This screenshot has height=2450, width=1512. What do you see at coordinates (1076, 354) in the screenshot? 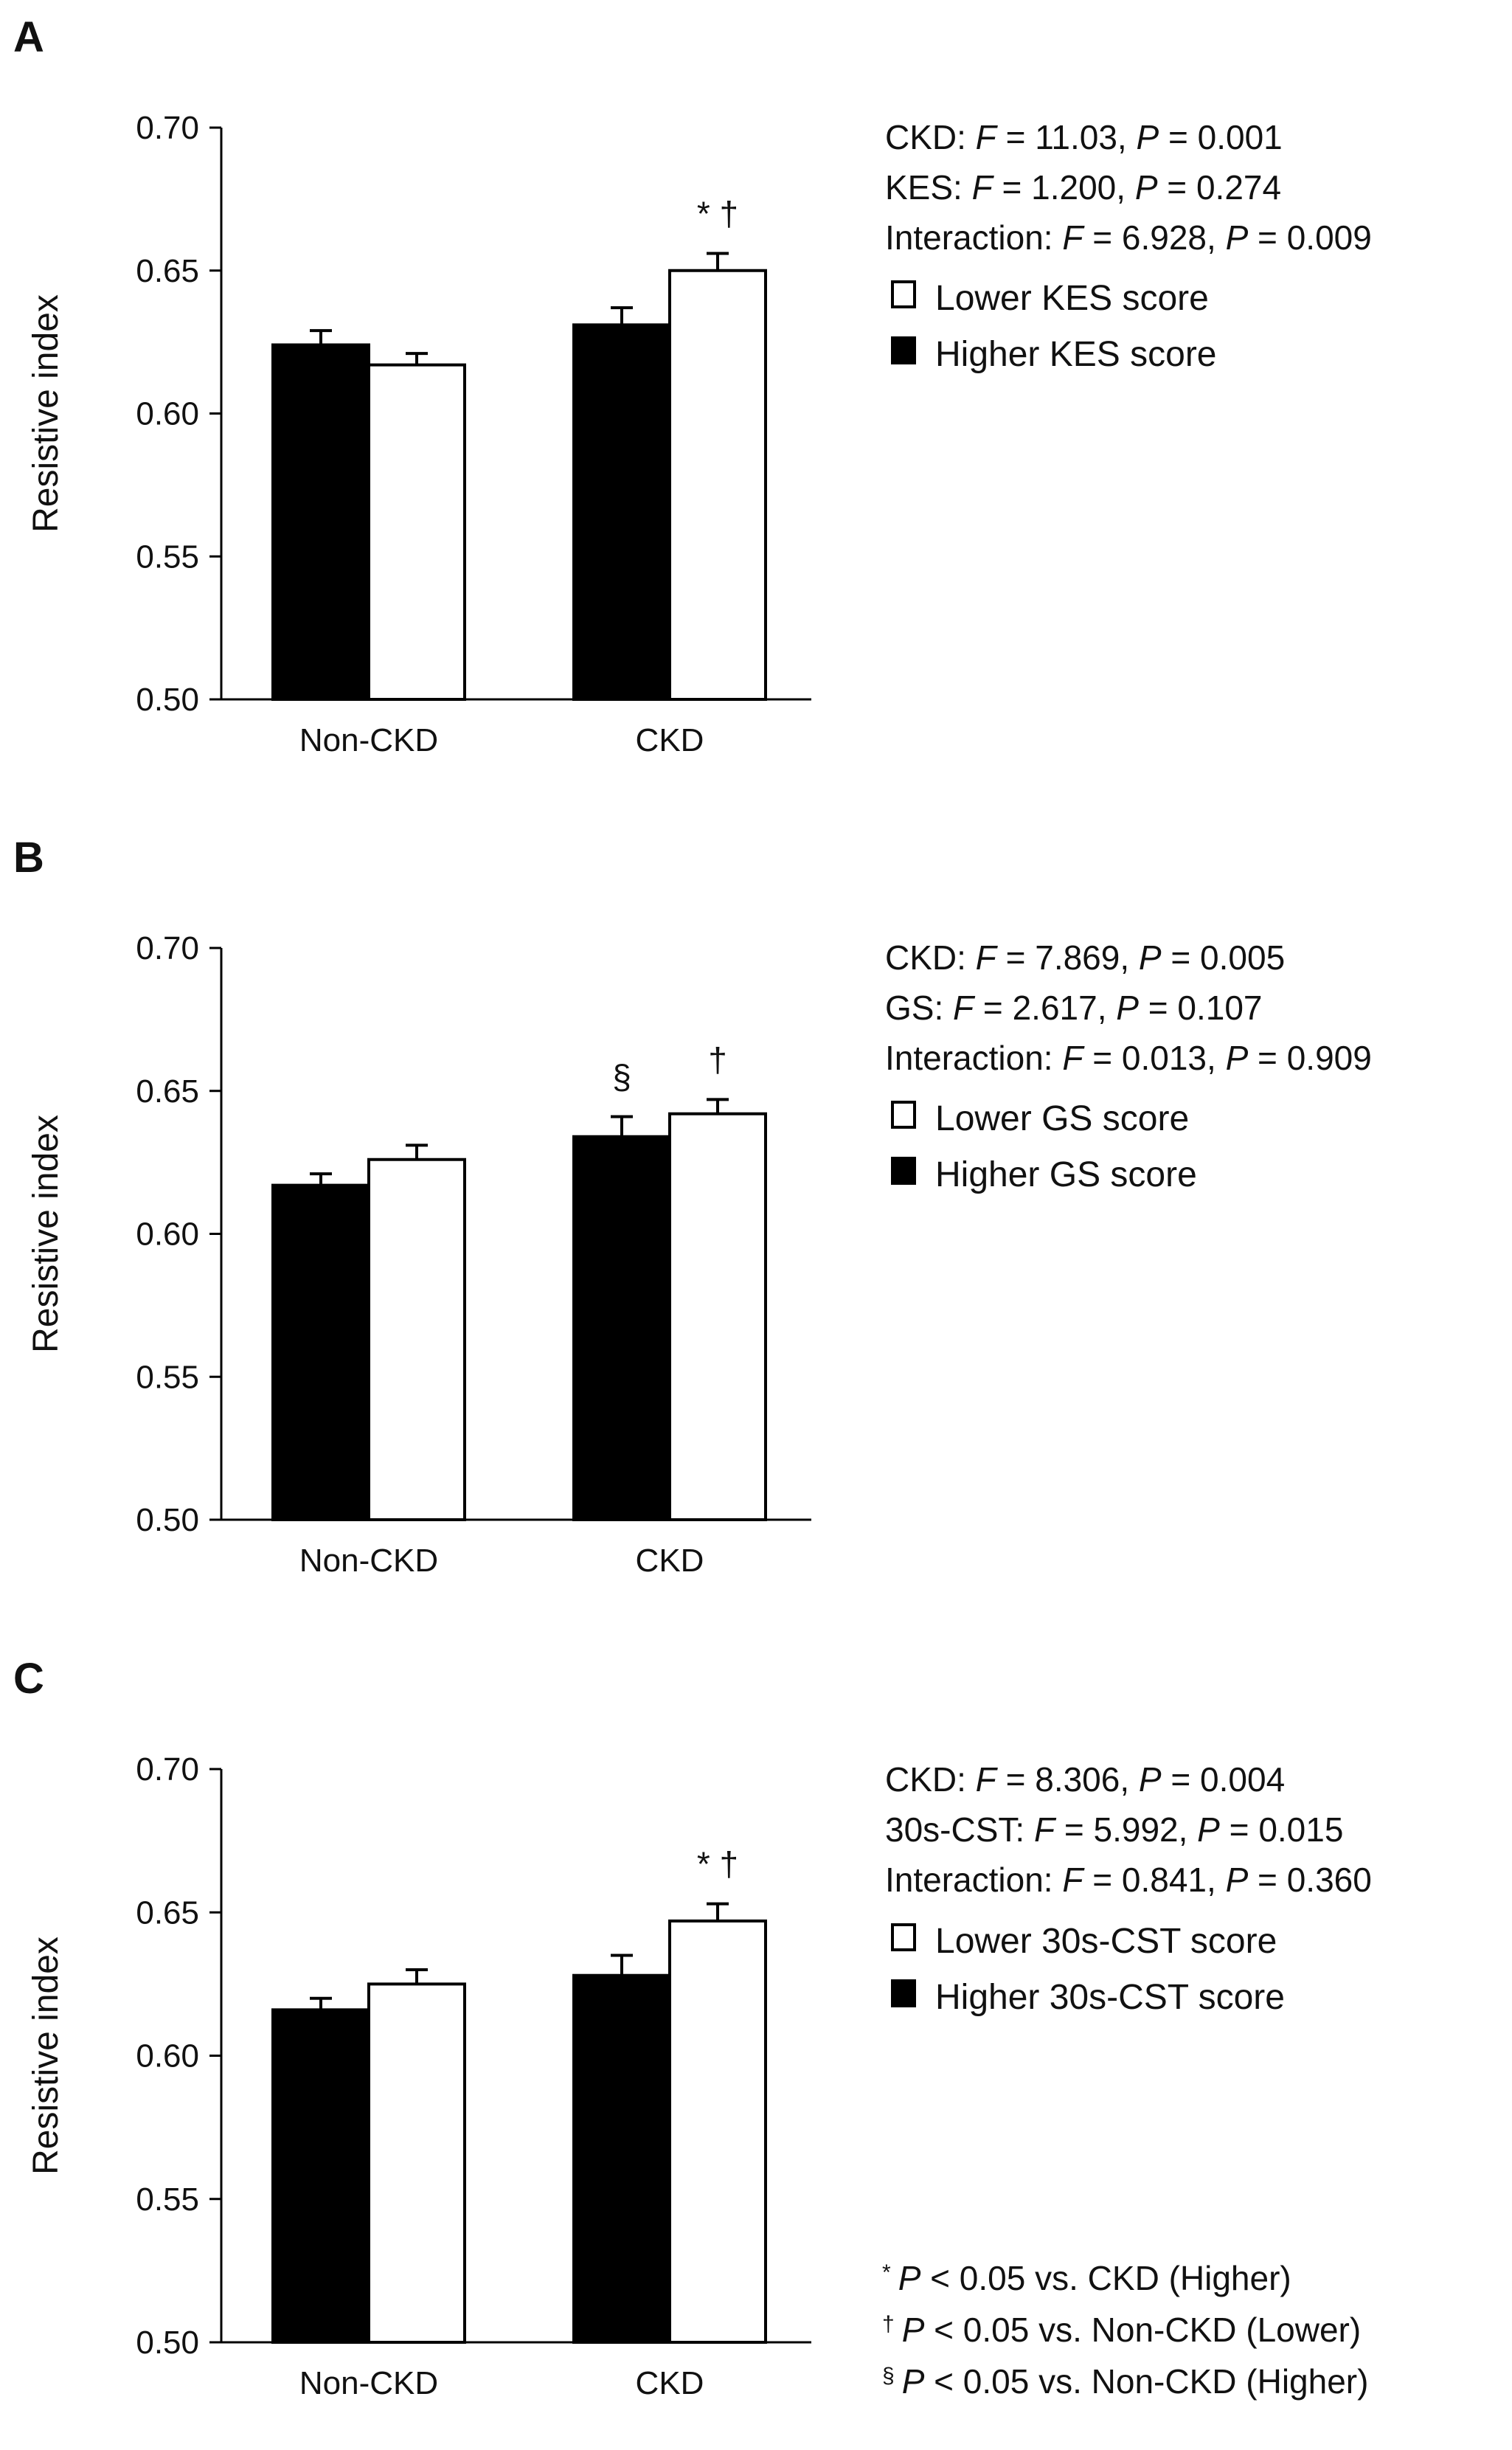
I see `legend-label: Higher KES score` at bounding box center [1076, 354].